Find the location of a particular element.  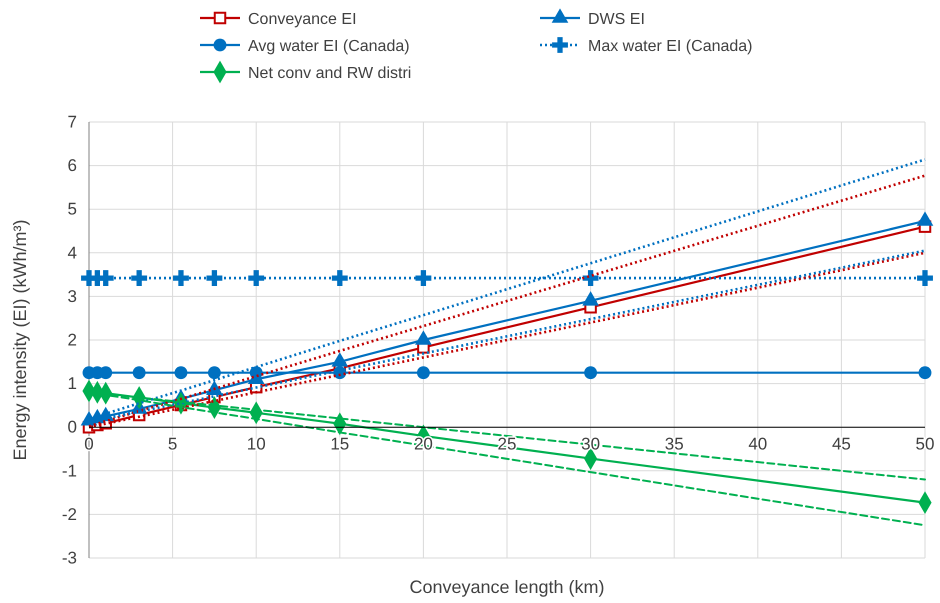

x-axis-title: Conveyance length (km) is located at coordinates (507, 587).